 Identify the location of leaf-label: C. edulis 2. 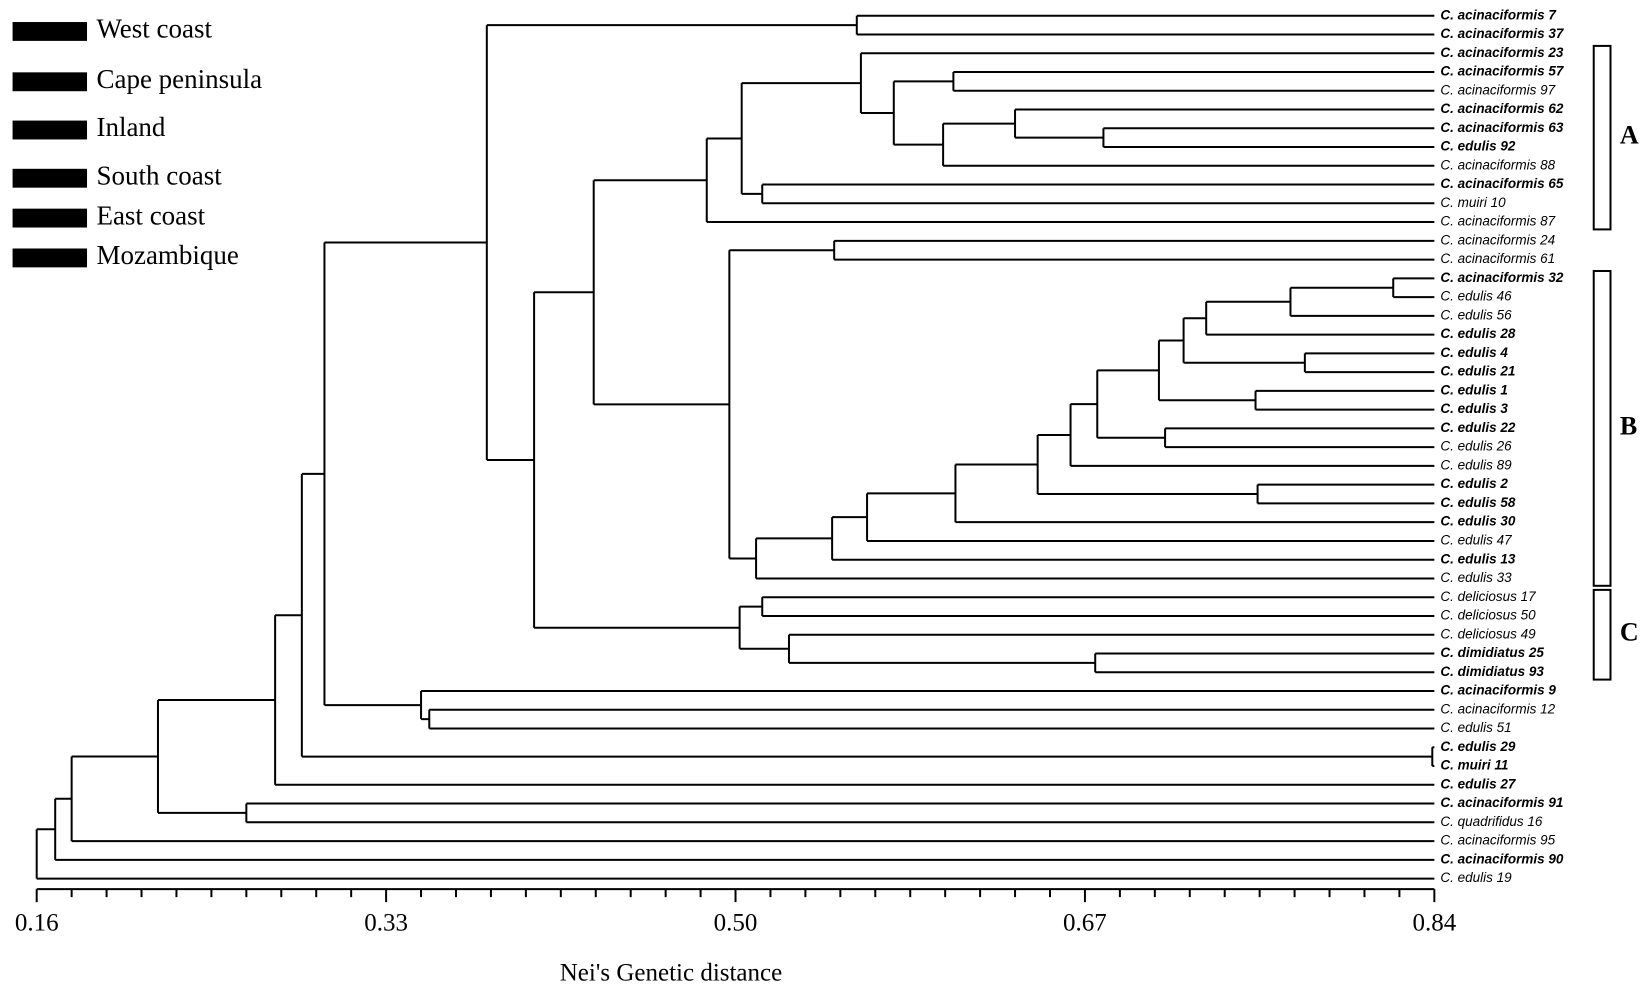
(1474, 483).